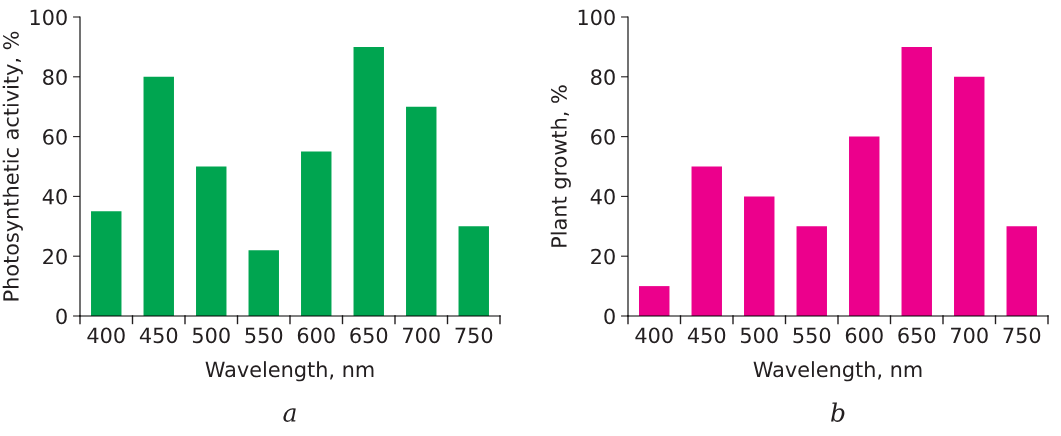 The image size is (1061, 436). I want to click on y-axis-title: Plant growth, %, so click(560, 166).